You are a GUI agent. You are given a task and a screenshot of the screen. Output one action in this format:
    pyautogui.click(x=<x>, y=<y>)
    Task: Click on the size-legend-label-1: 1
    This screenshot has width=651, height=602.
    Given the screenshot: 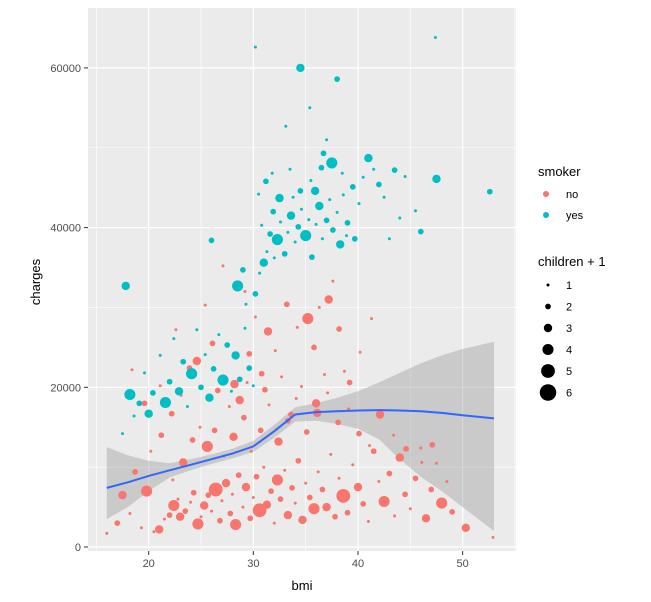 What is the action you would take?
    pyautogui.click(x=569, y=286)
    